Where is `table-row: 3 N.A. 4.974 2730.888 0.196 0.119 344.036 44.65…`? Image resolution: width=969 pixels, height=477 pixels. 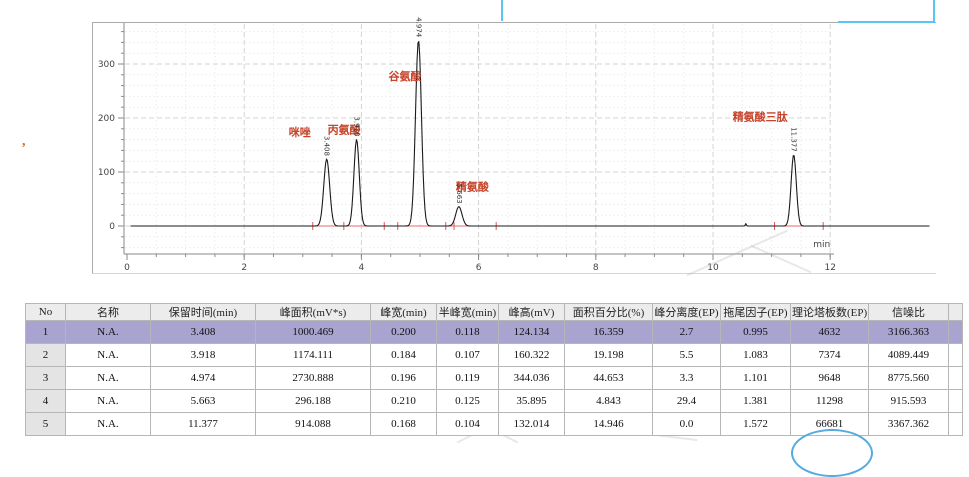
table-row: 3 N.A. 4.974 2730.888 0.196 0.119 344.036 44.65… is located at coordinates (494, 378).